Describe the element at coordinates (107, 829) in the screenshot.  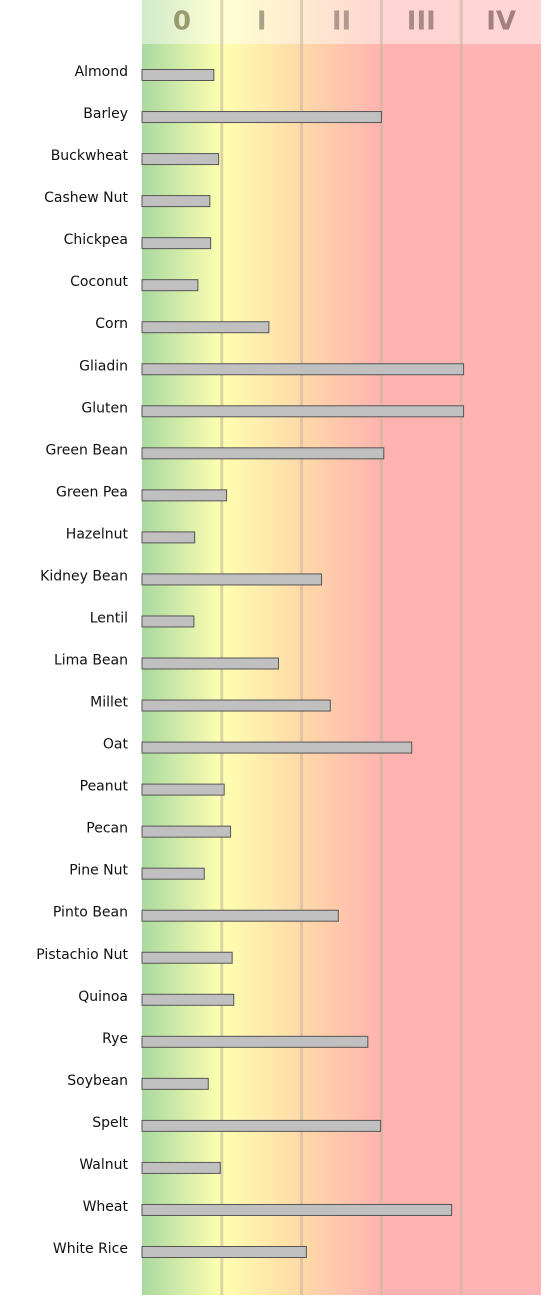
I see `category-label: Pecan` at that location.